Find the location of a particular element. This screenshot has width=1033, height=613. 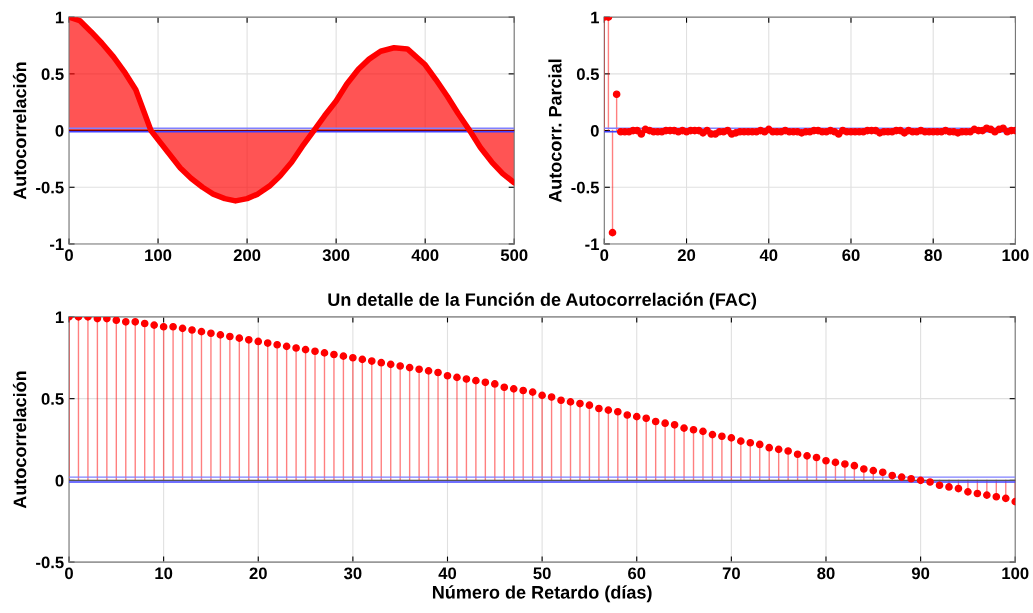

x-tick-label: 50 is located at coordinates (542, 573).